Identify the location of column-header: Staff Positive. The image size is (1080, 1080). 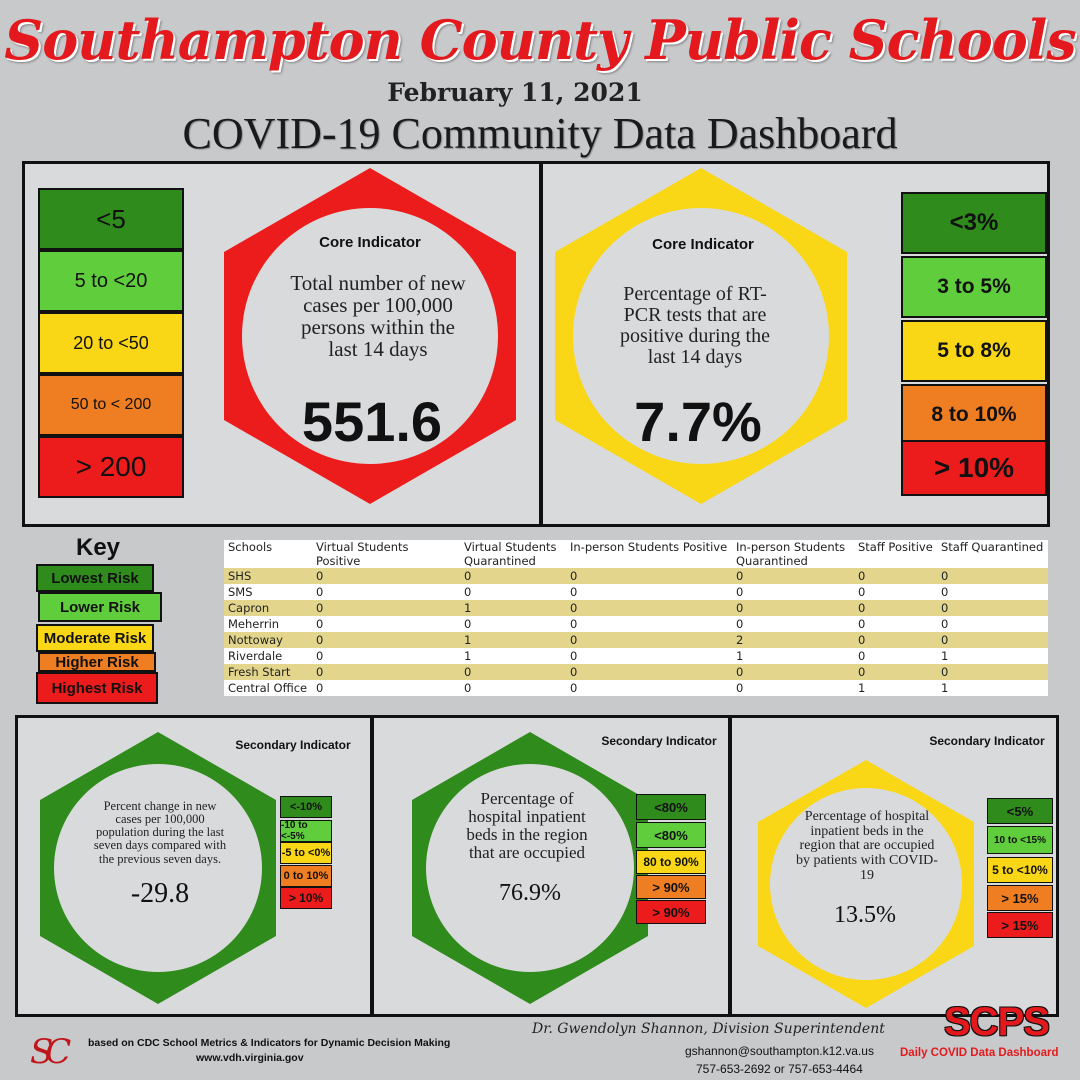
(895, 554).